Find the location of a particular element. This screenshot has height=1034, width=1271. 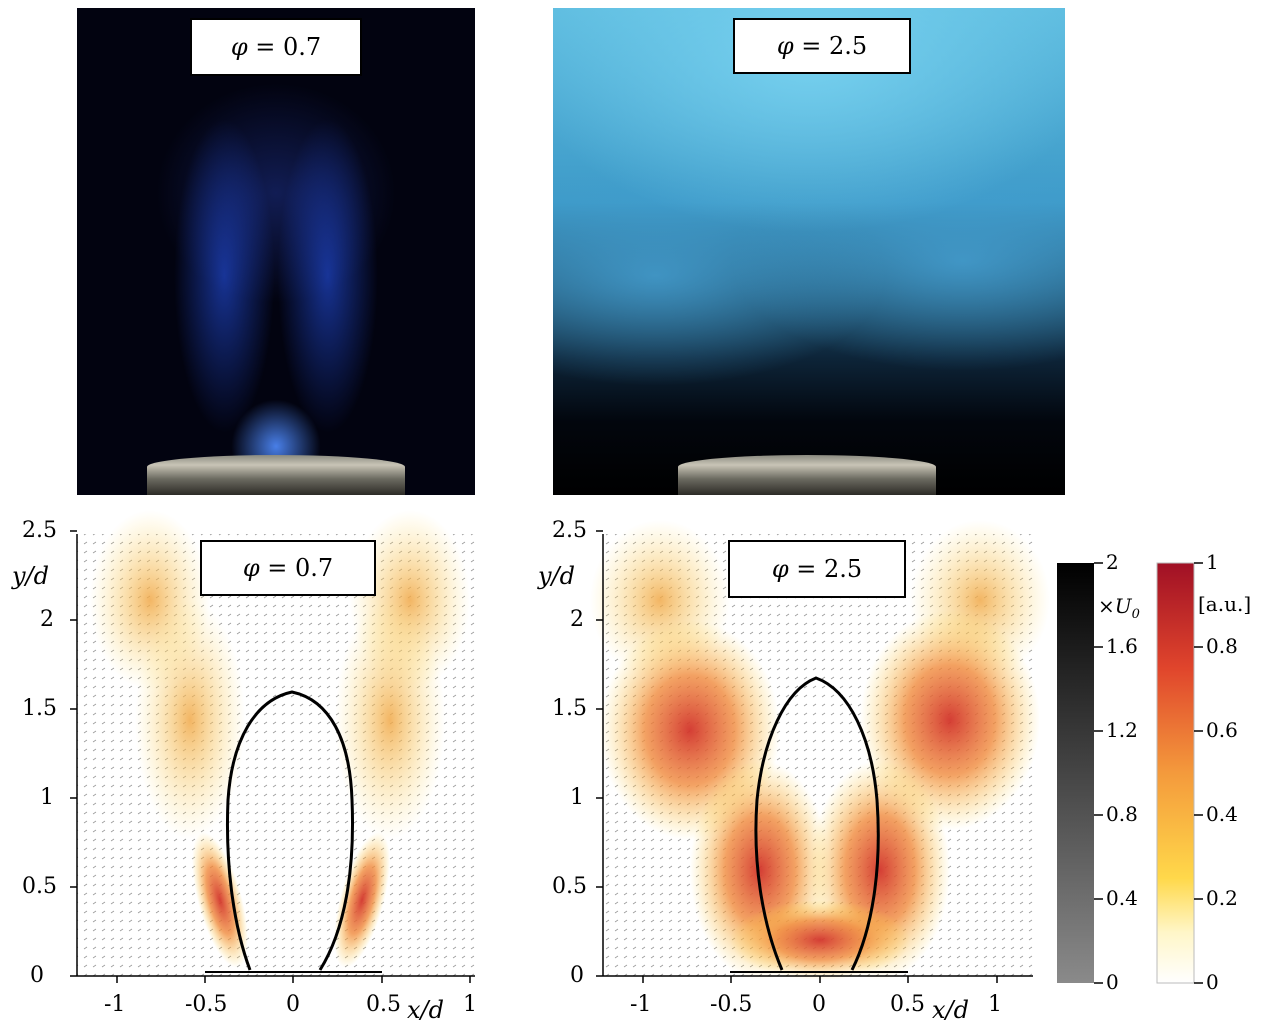

velocity-tick-label: 2 is located at coordinates (1112, 562).